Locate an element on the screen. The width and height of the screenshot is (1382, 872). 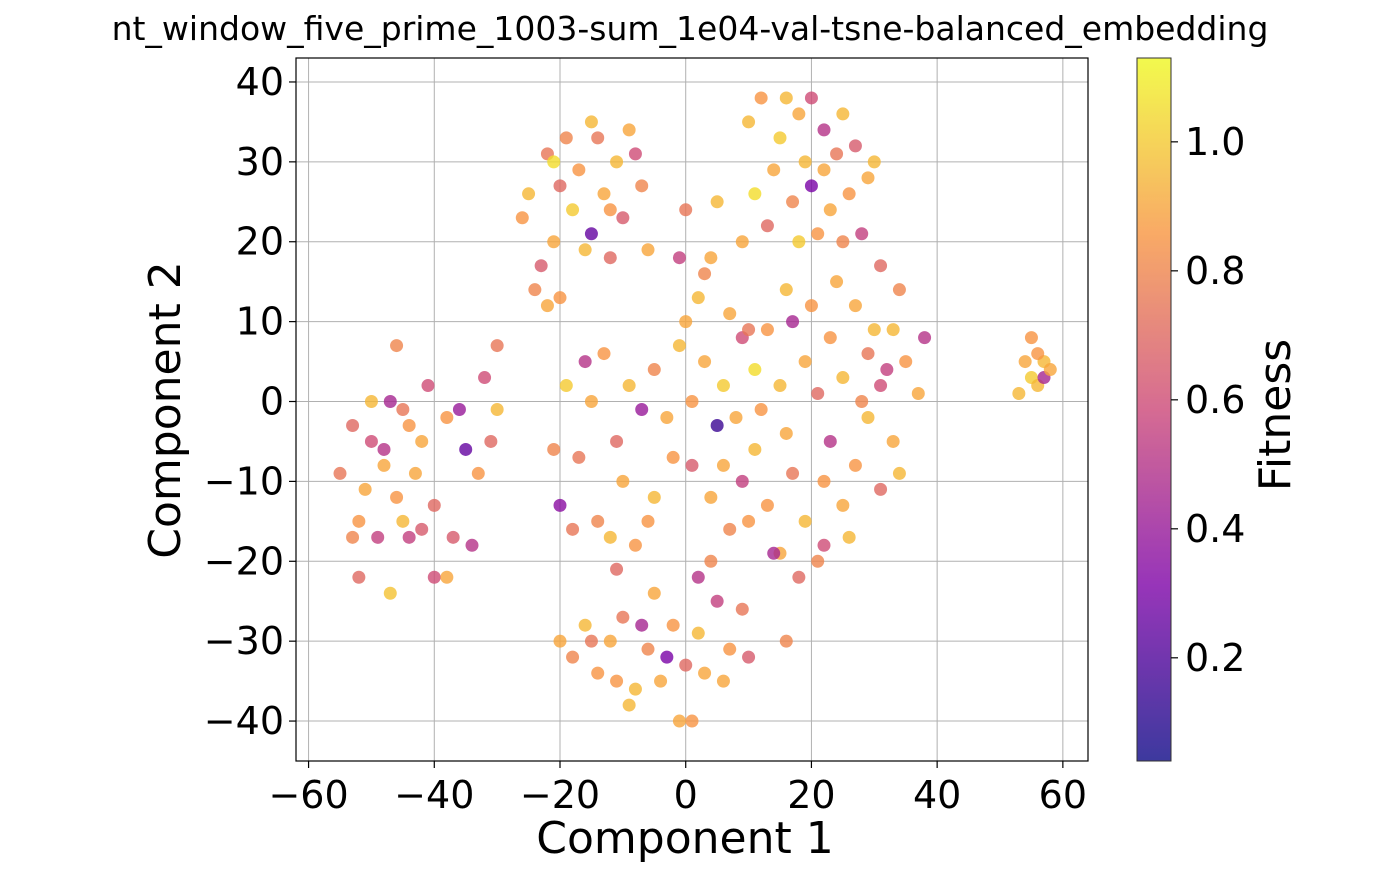
y-tick-label: −10 is located at coordinates (244, 481).